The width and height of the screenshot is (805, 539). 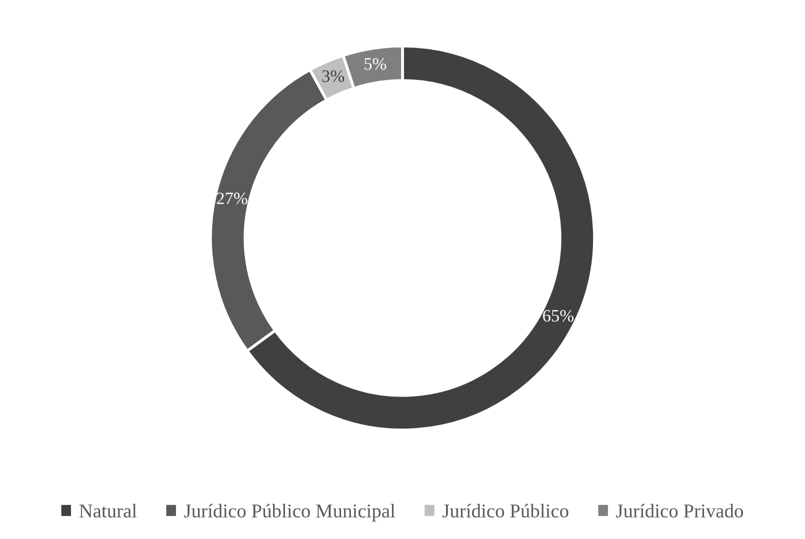 What do you see at coordinates (558, 316) in the screenshot?
I see `data-label: 65%` at bounding box center [558, 316].